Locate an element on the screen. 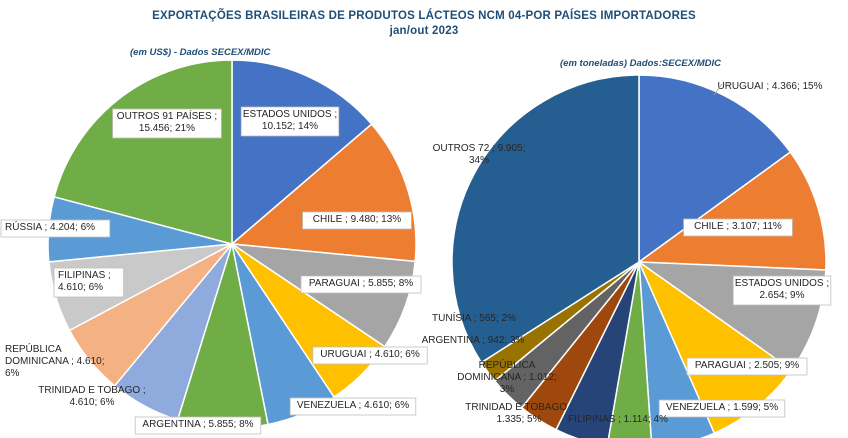 The height and width of the screenshot is (438, 848). svg-text: ARGENTINA ; 942; 3% is located at coordinates (473, 340).